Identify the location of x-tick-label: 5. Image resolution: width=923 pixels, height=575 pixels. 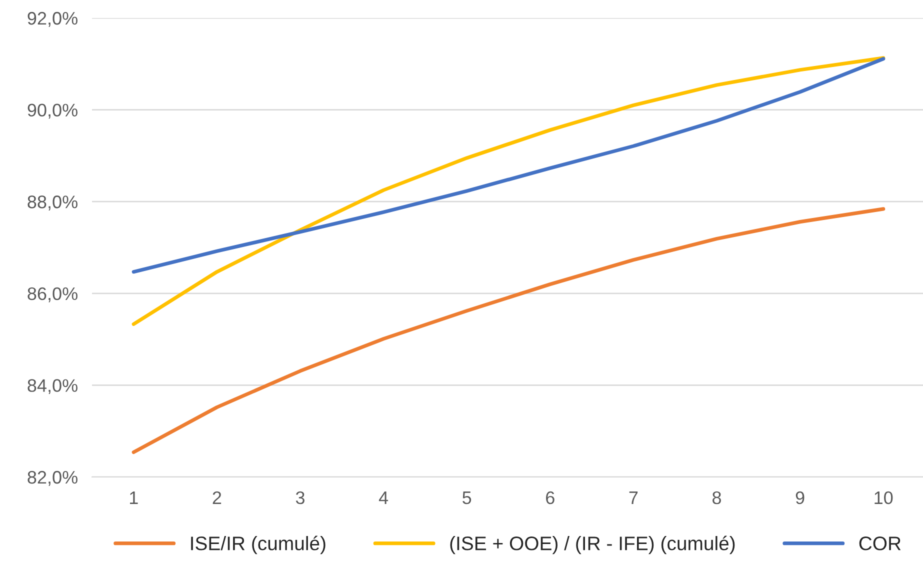
(467, 498).